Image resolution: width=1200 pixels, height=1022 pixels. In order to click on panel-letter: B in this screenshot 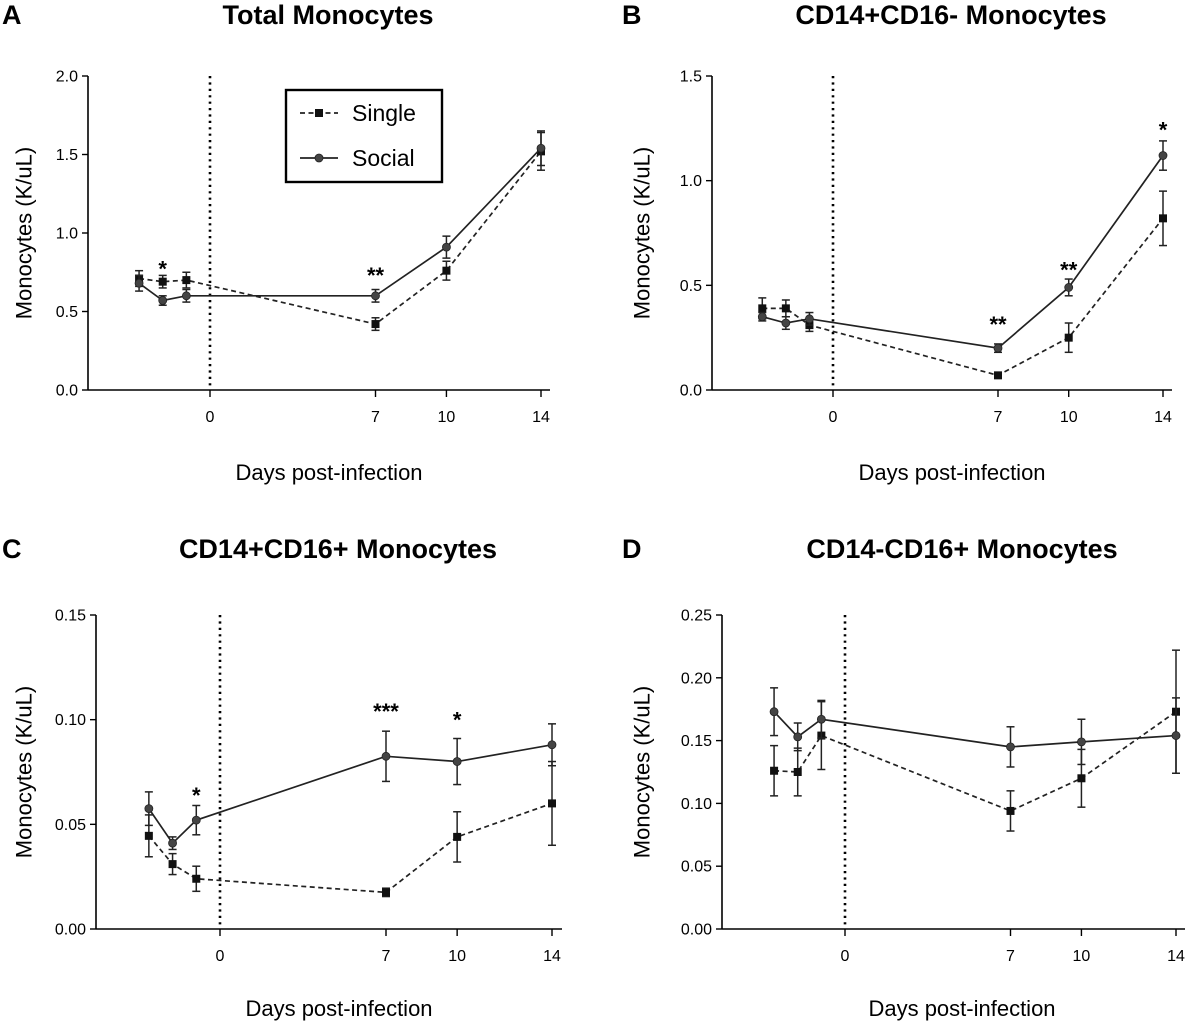, I will do `click(632, 15)`.